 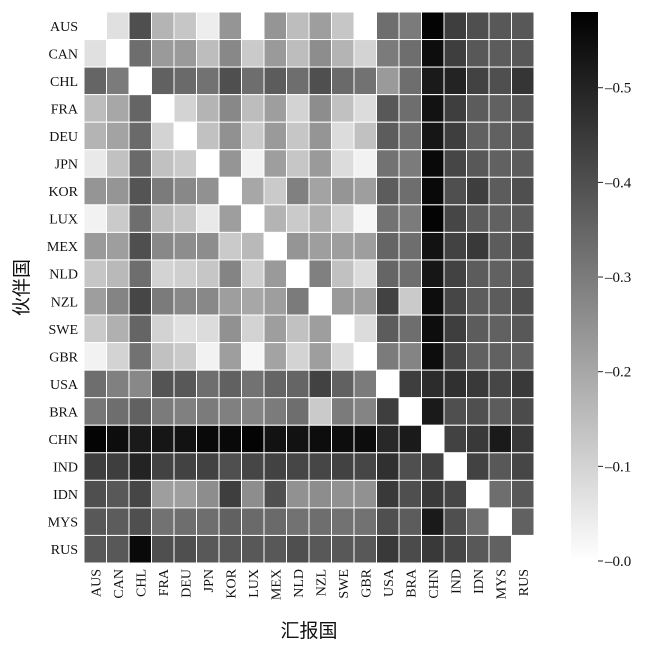 I want to click on heatmap-cell-USA-NLD, so click(x=298, y=384).